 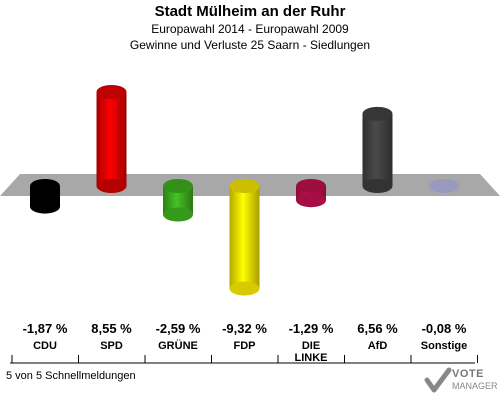 I want to click on logo-text: VOTE, so click(x=468, y=374).